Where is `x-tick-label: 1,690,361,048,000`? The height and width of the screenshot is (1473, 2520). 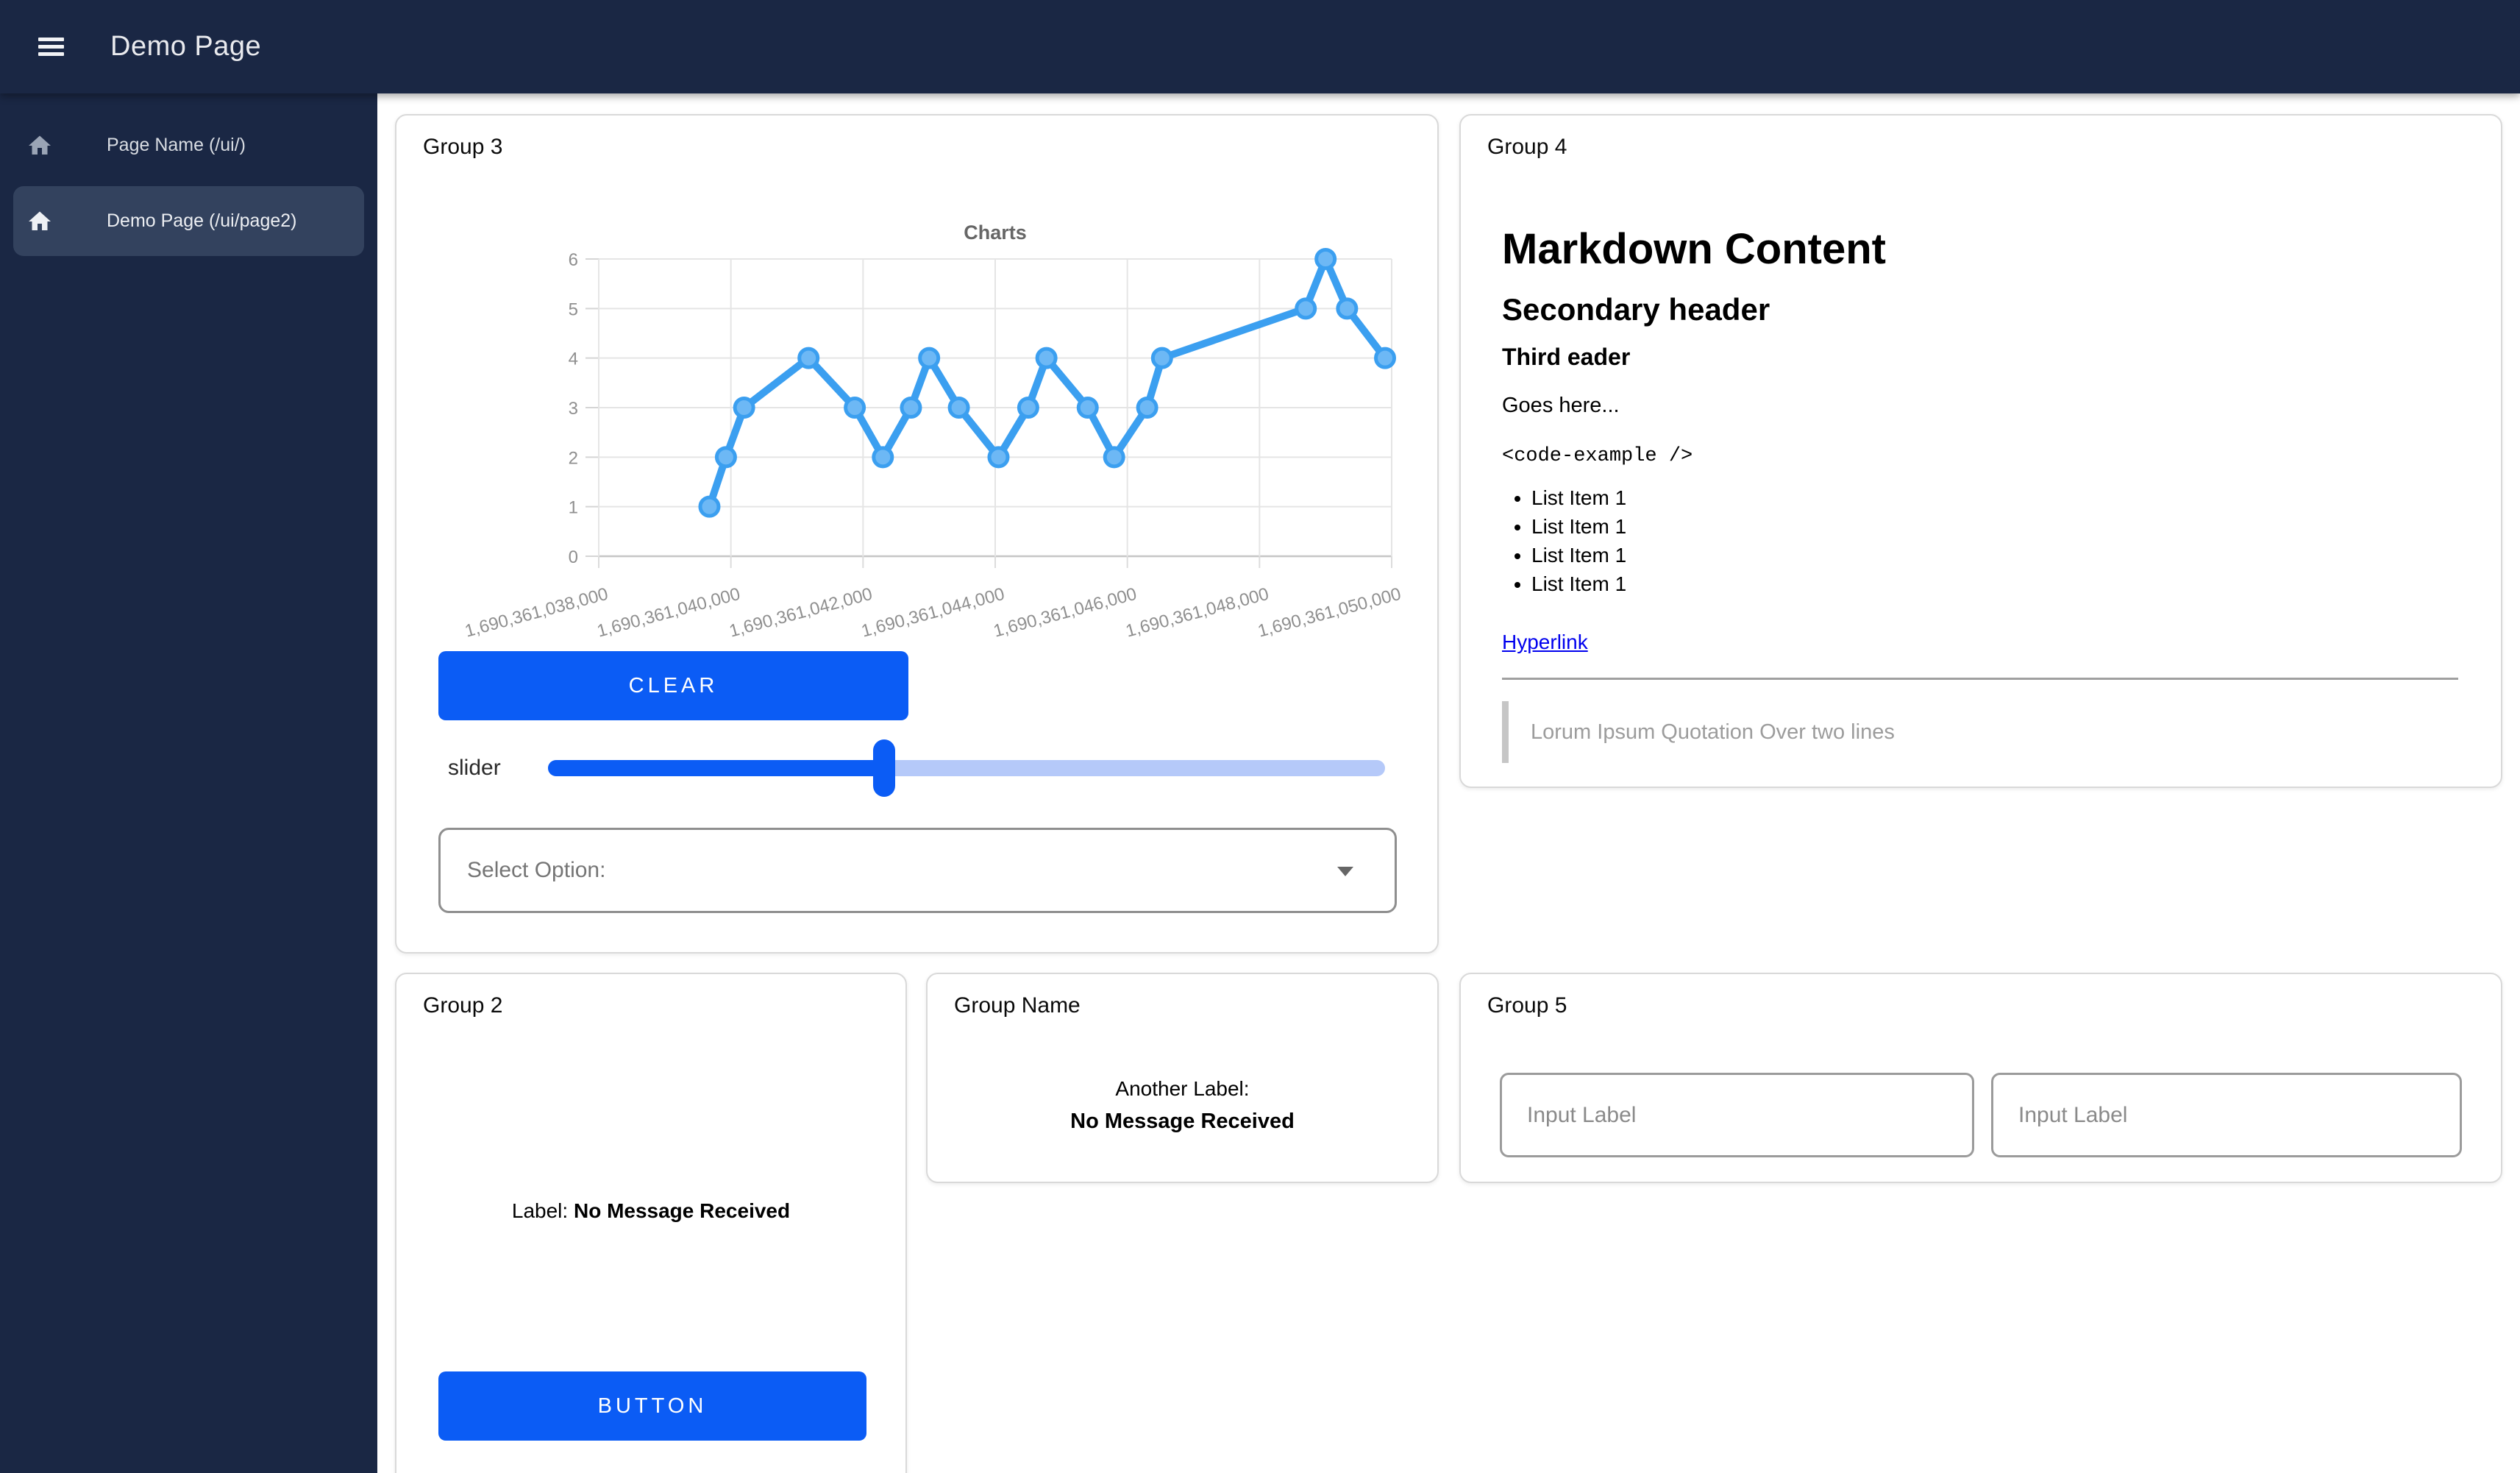
x-tick-label: 1,690,361,048,000 is located at coordinates (1197, 613).